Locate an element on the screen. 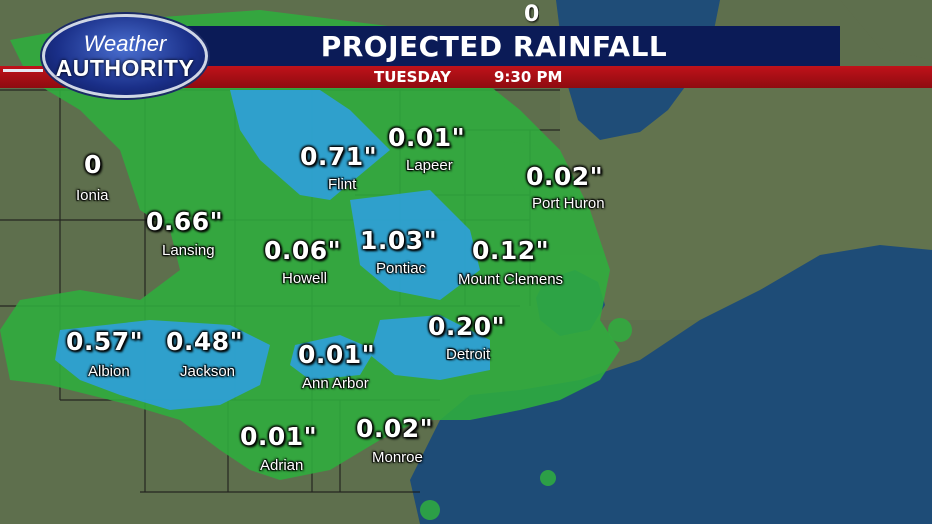 The width and height of the screenshot is (932, 524). city-mount-clemens: Mount Clemens is located at coordinates (511, 279).